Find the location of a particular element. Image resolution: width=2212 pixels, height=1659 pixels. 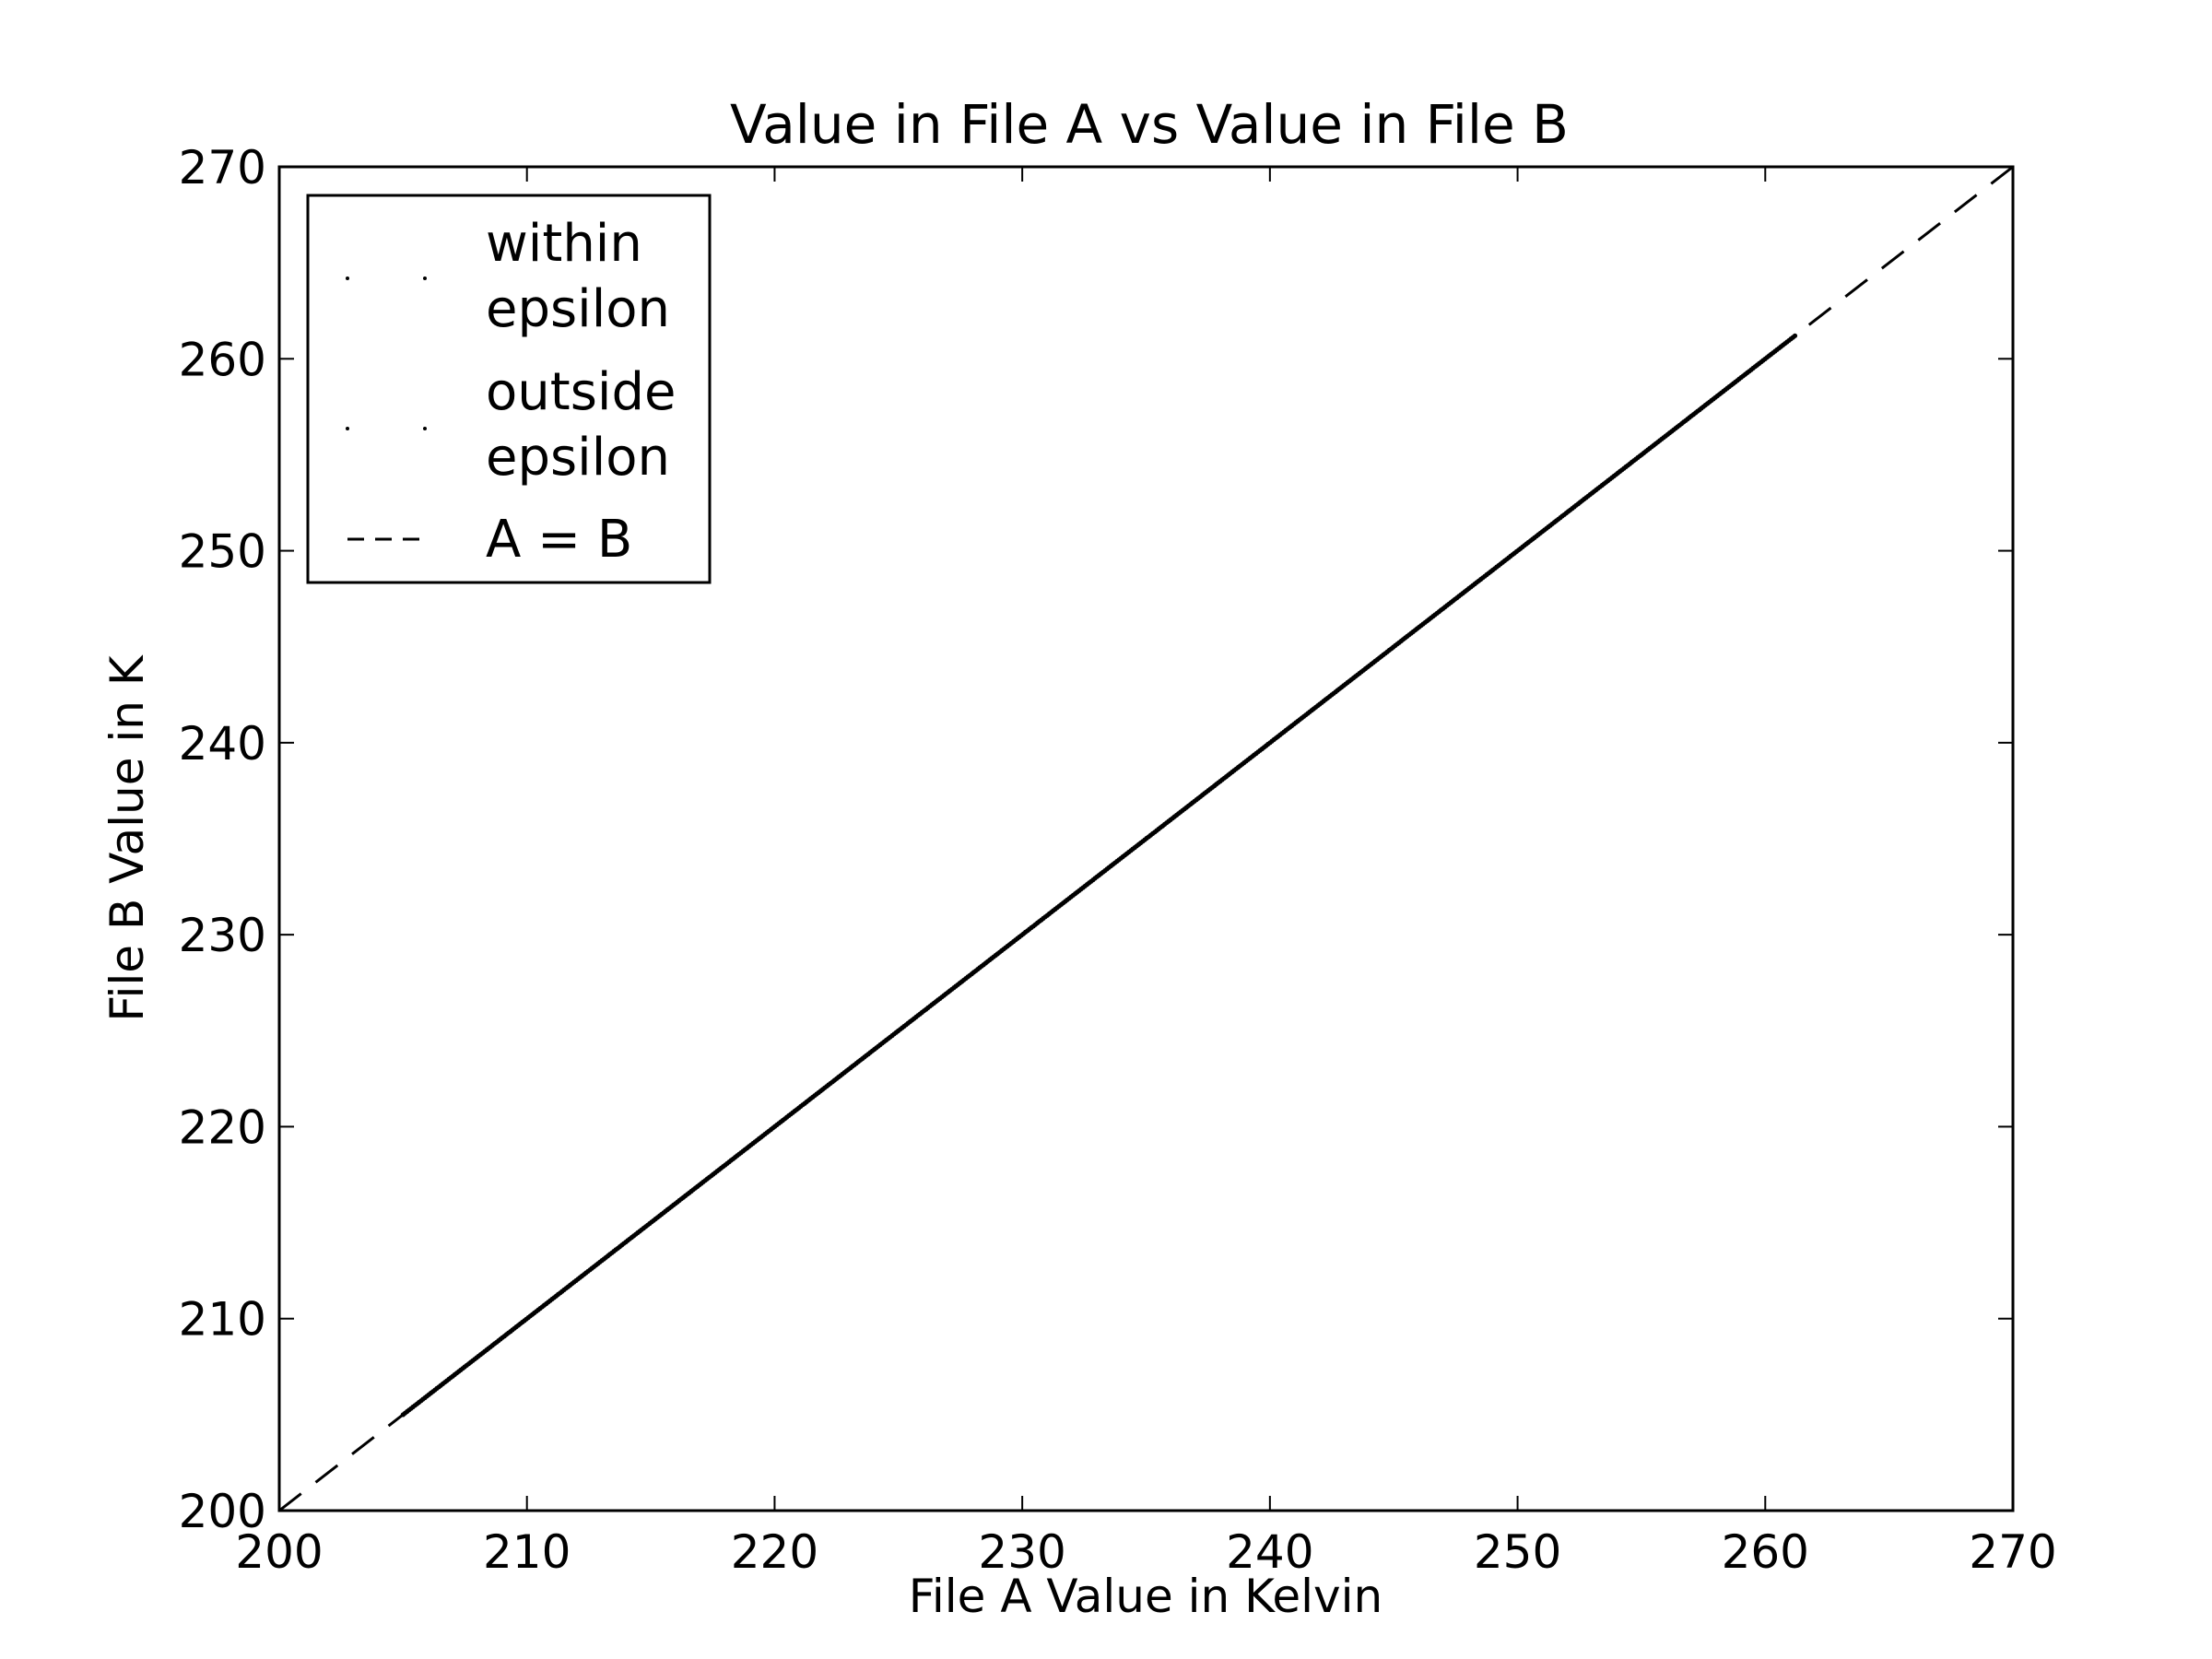

y-axis-label: File B Value in K is located at coordinates (127, 837).